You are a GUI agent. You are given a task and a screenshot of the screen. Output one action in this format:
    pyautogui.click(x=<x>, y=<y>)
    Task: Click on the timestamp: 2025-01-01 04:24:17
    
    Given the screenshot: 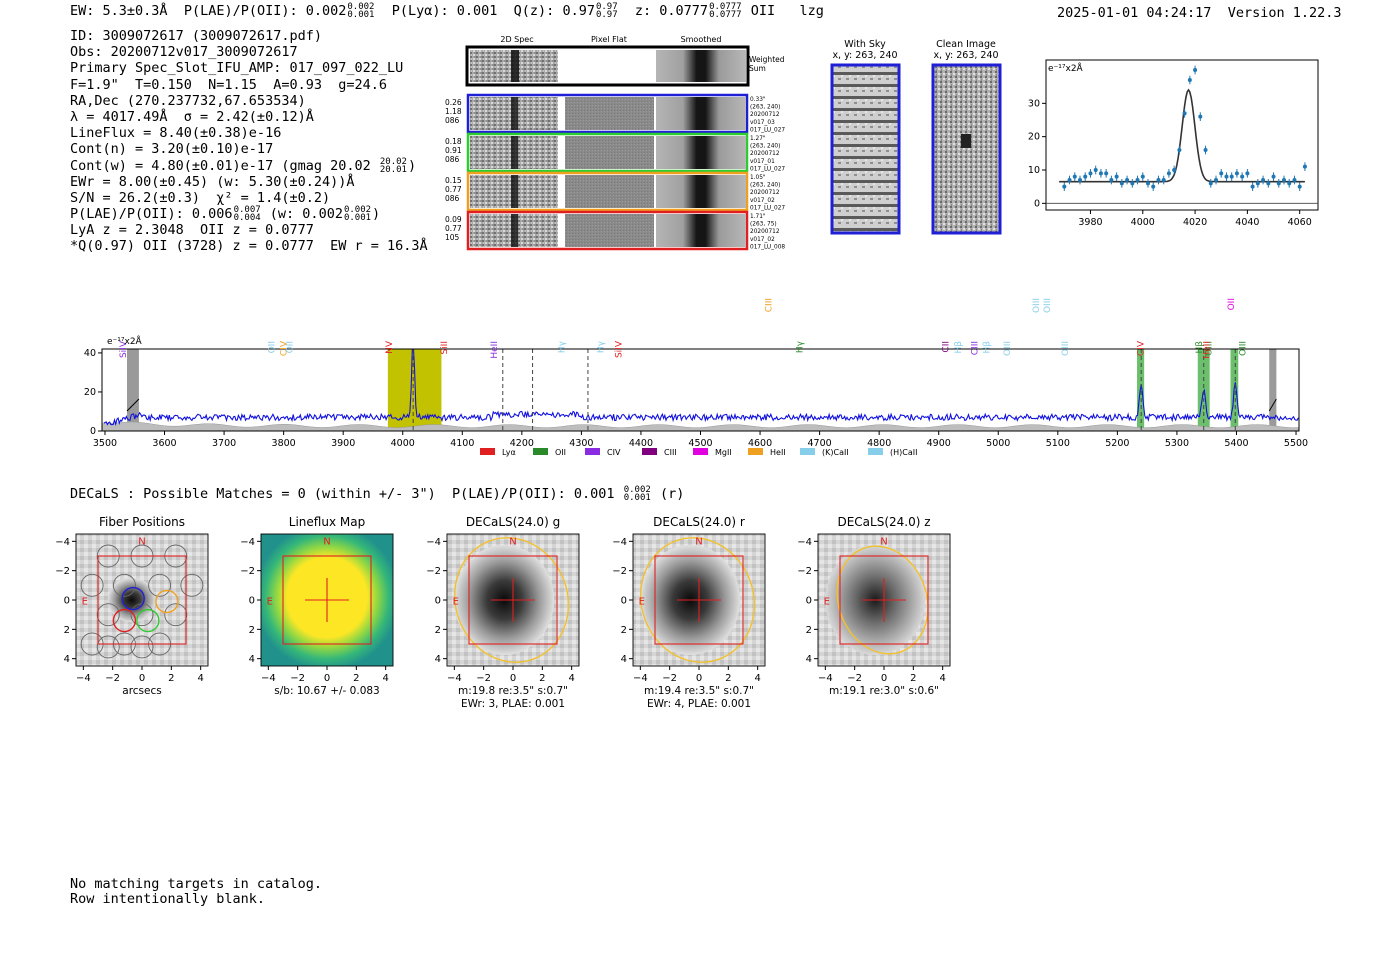 What is the action you would take?
    pyautogui.click(x=1134, y=13)
    